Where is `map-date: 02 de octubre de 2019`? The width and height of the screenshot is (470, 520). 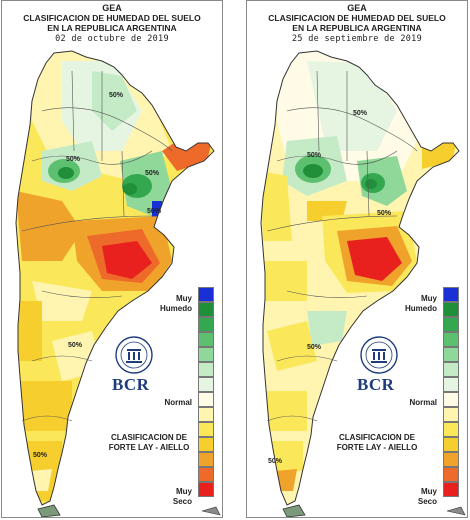
map-date: 02 de octubre de 2019 is located at coordinates (112, 39).